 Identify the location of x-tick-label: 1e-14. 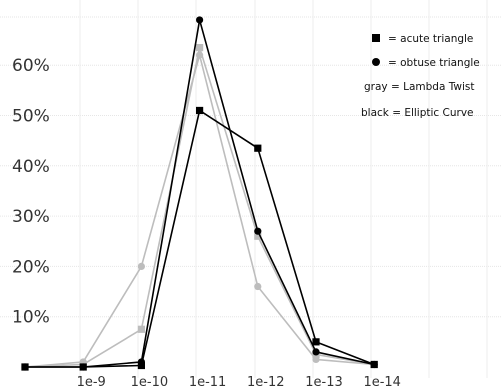
(382, 382).